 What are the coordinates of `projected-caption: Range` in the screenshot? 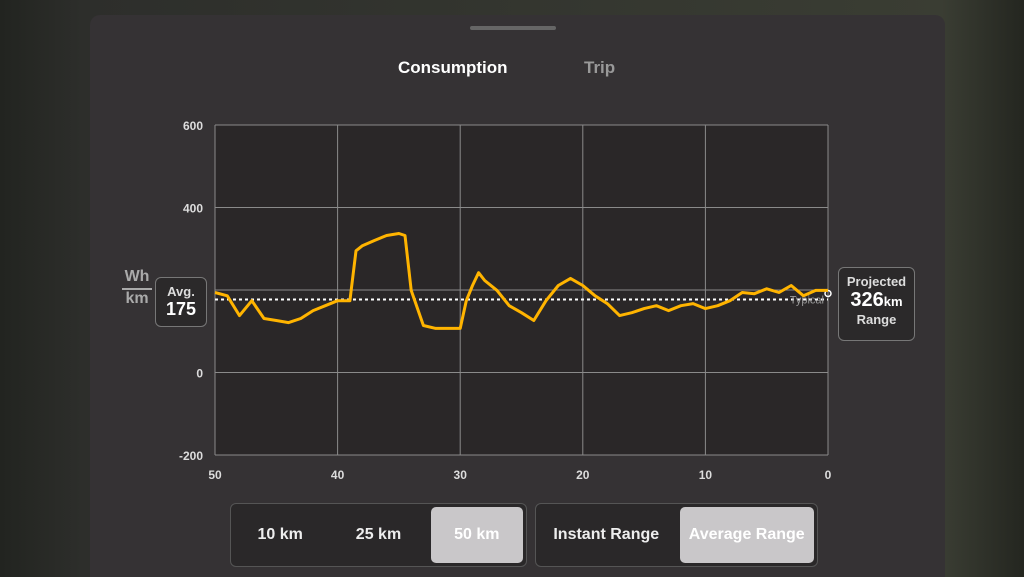 It's located at (876, 319).